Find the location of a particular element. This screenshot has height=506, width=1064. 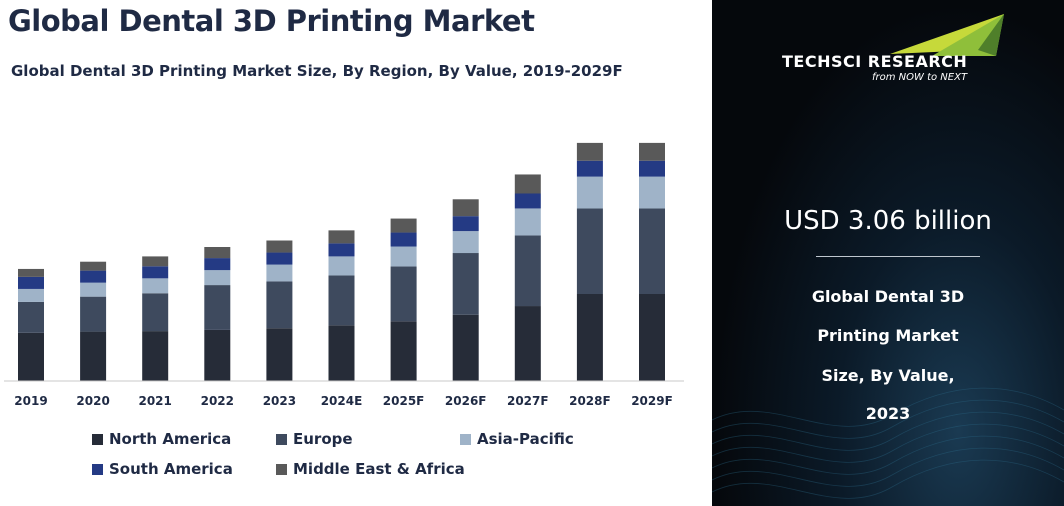

bar-segment-north-america-2019 is located at coordinates (31, 356).